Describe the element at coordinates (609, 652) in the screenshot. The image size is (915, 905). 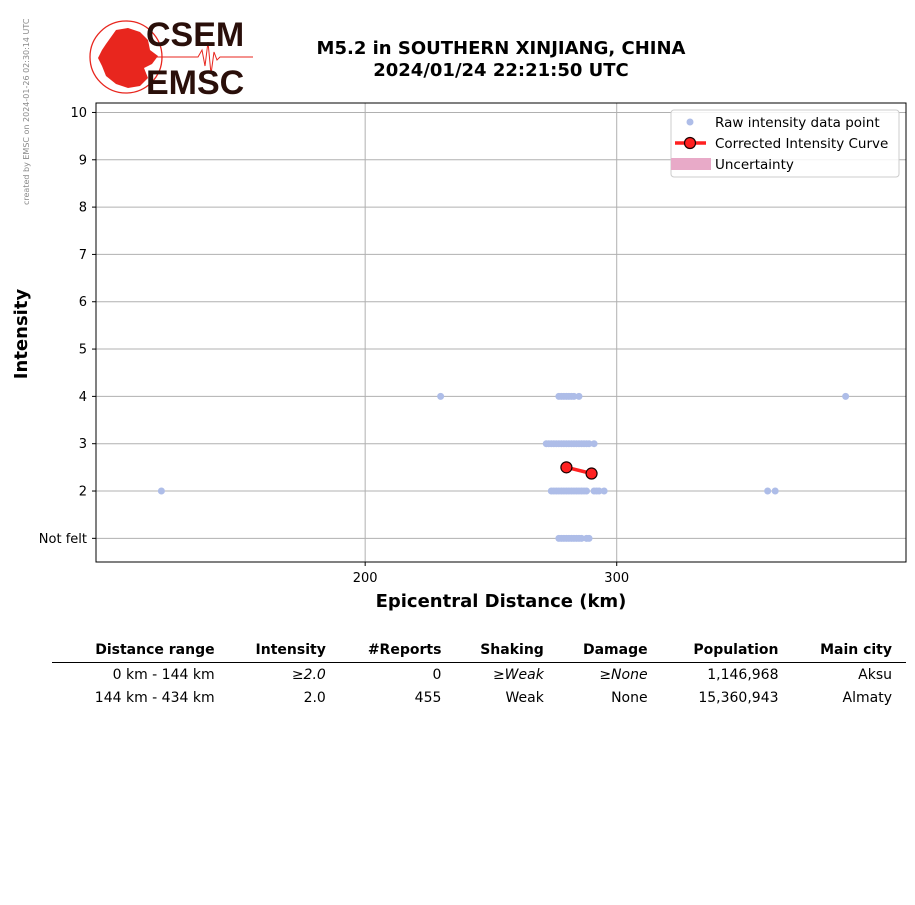
I see `header-damage: Damage` at that location.